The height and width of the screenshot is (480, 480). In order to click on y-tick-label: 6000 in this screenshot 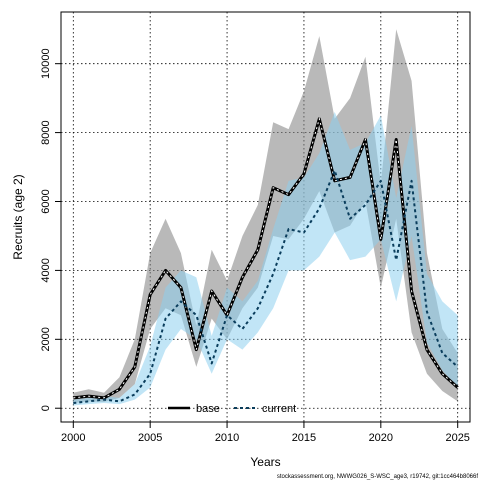, I will do `click(46, 201)`.